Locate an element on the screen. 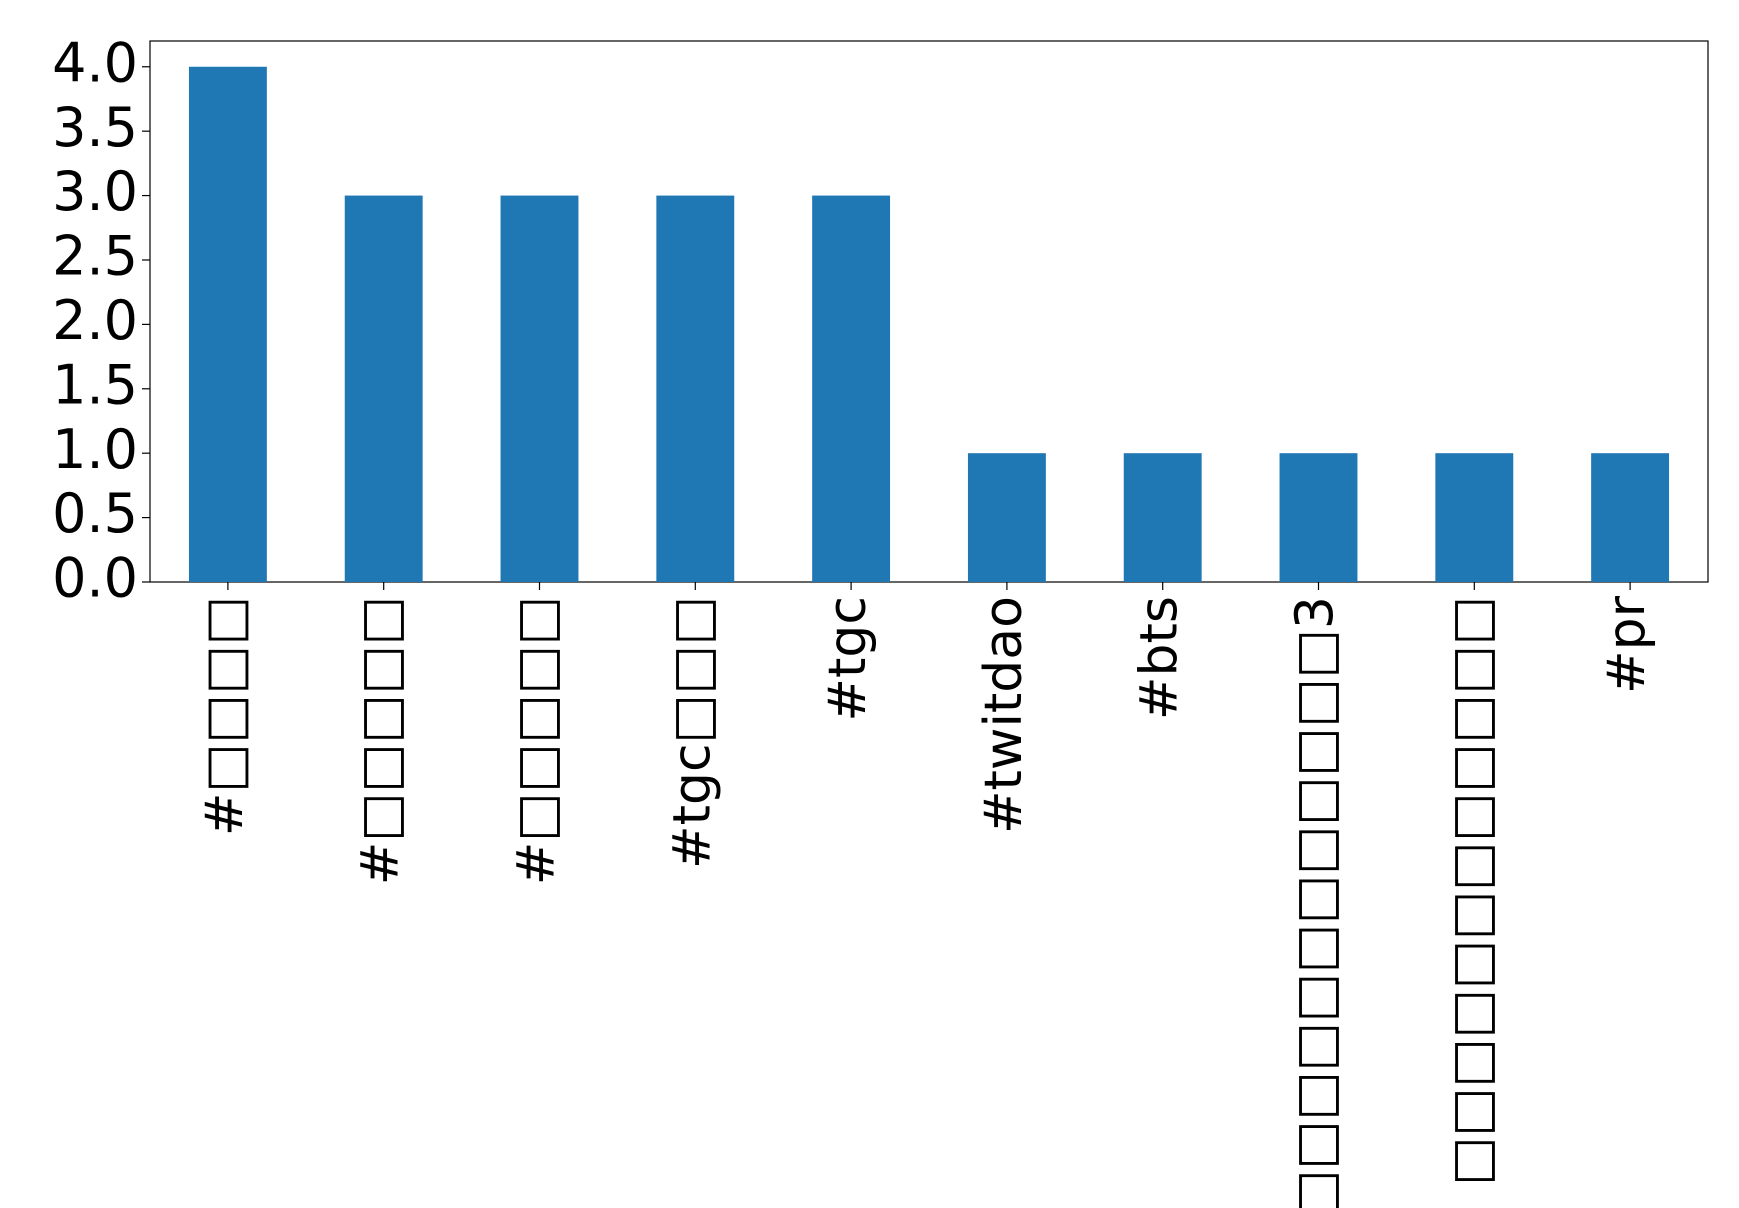 This screenshot has width=1739, height=1208. x-tick-label: #pr is located at coordinates (1627, 644).